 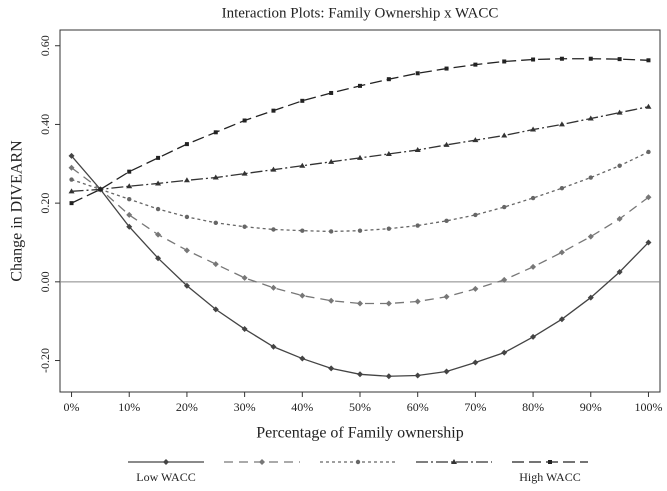 What do you see at coordinates (45, 203) in the screenshot?
I see `y-tick-label: 0.20` at bounding box center [45, 203].